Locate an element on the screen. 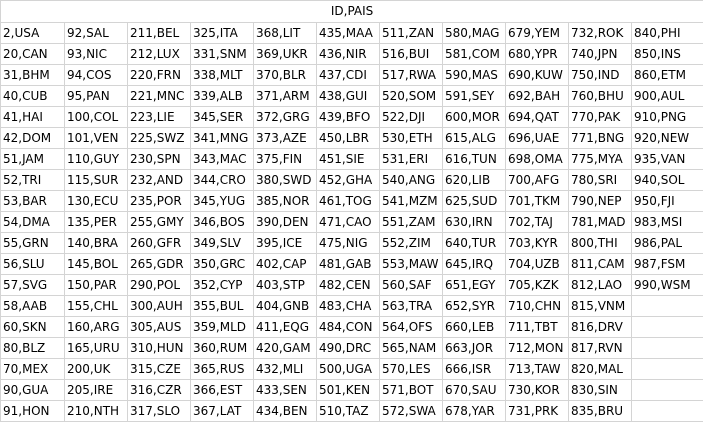 The width and height of the screenshot is (703, 422). table-cell: 910,PNG is located at coordinates (667, 117).